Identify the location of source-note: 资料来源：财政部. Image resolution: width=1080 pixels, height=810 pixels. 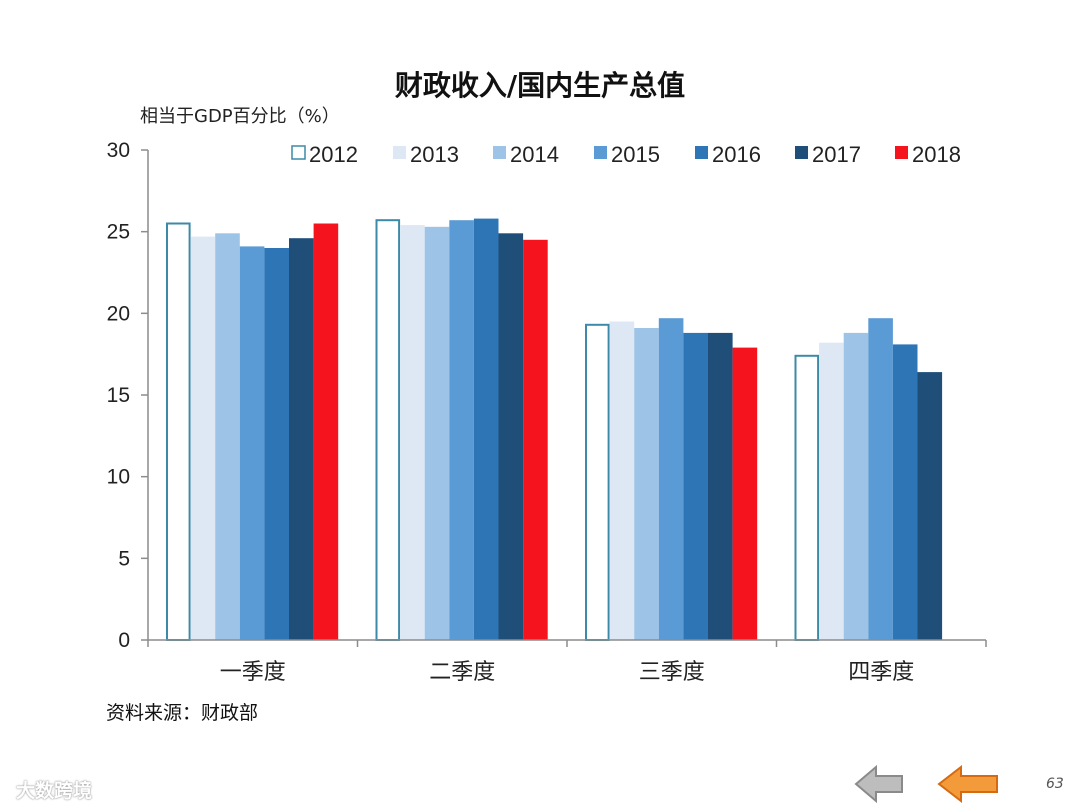
(182, 713).